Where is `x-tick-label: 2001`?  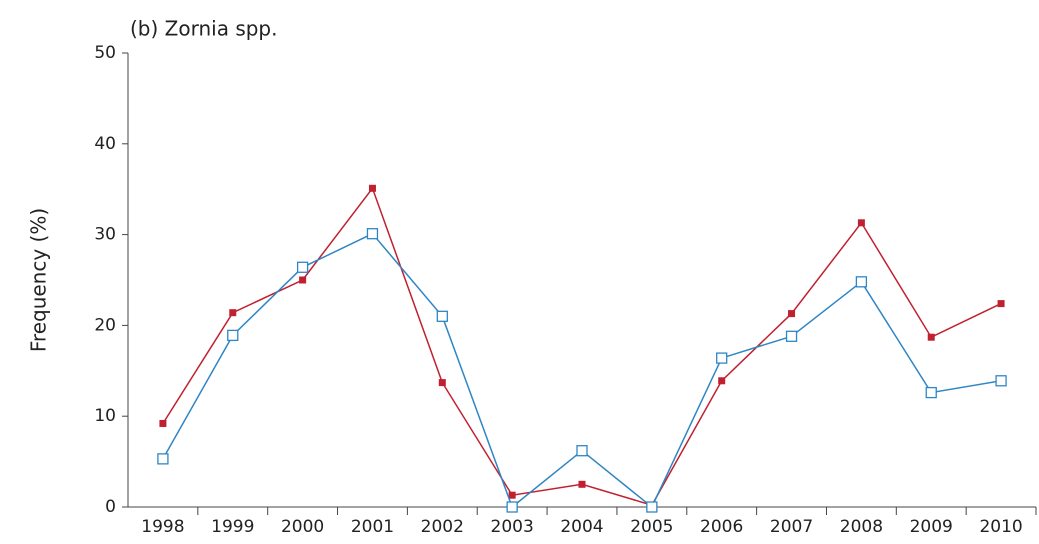
x-tick-label: 2001 is located at coordinates (372, 527).